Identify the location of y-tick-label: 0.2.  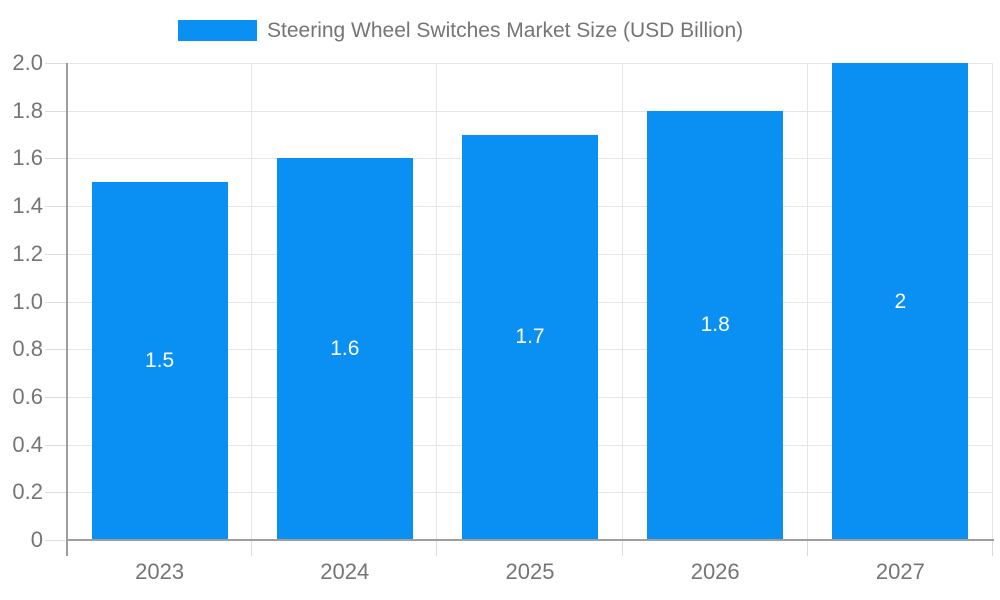
(27, 491).